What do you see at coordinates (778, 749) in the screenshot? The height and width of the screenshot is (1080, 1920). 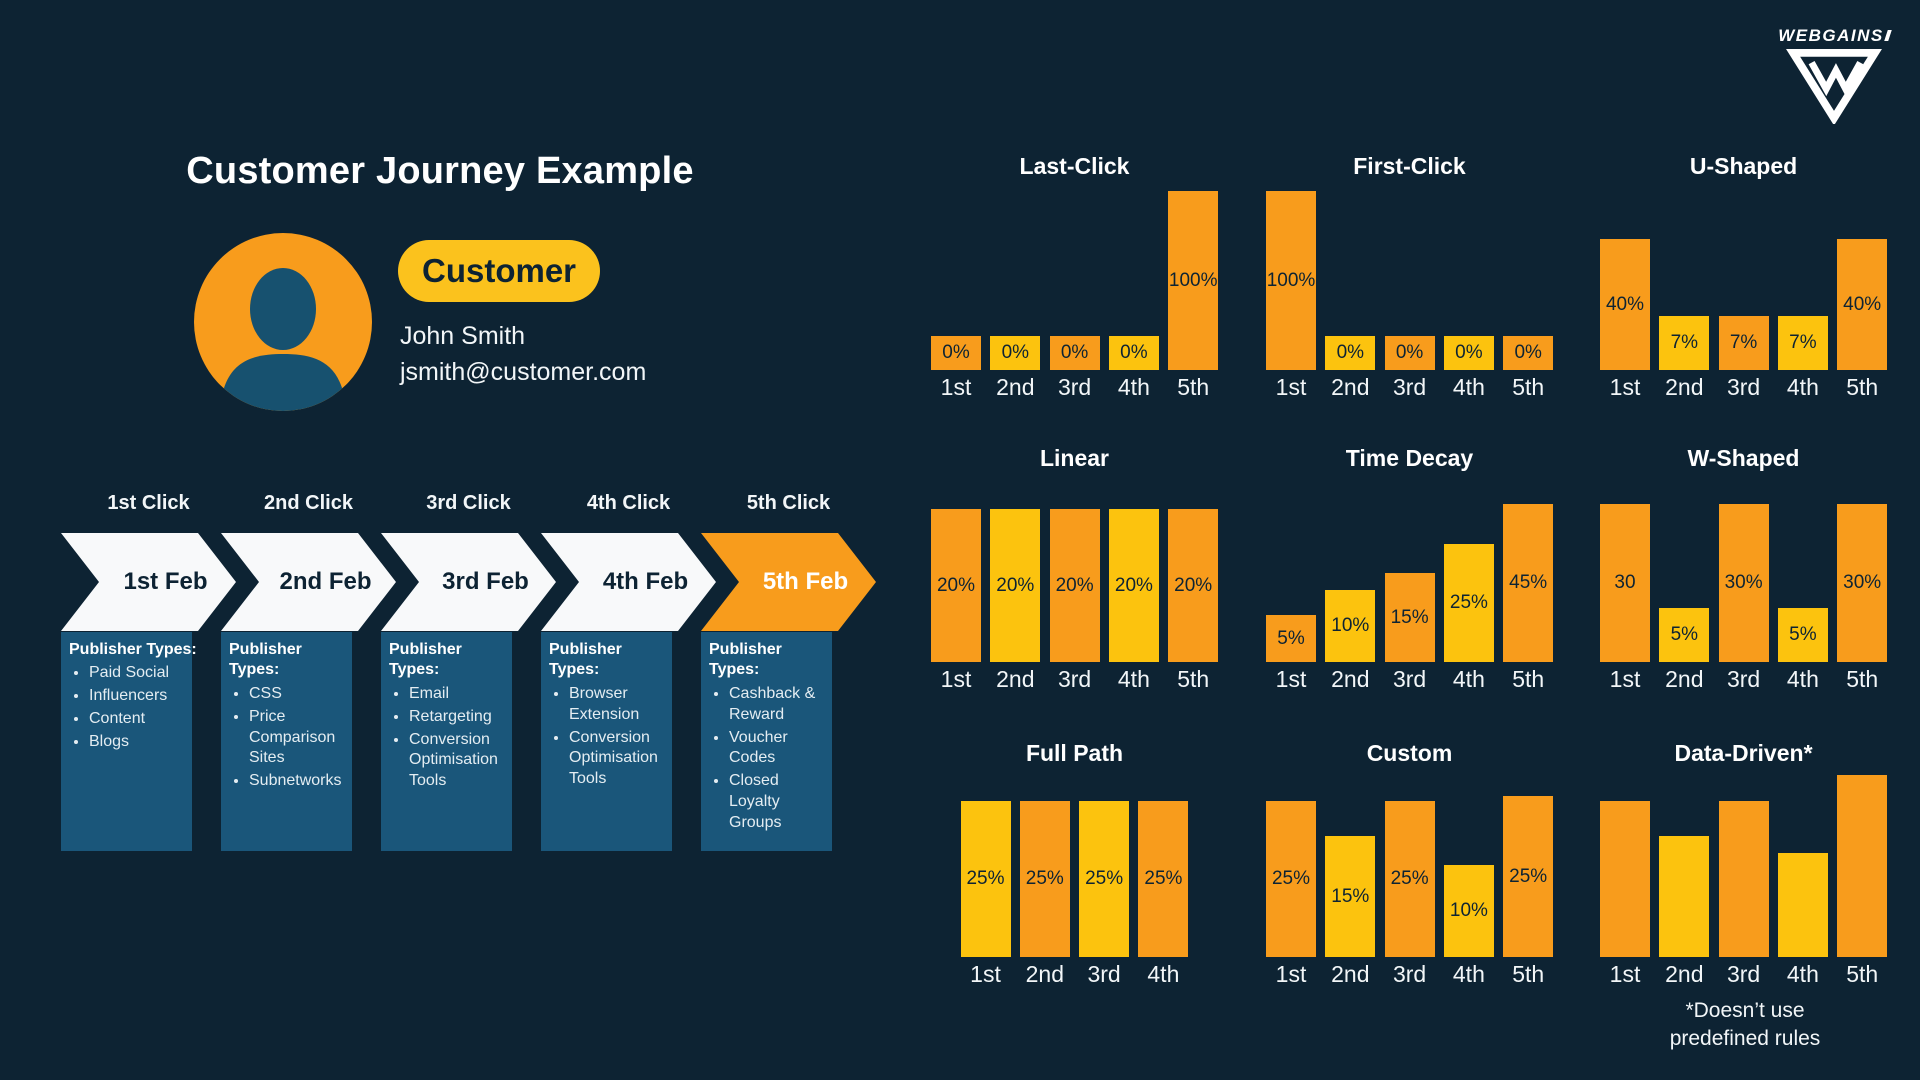 I see `publisher-type-item: Voucher Codes` at bounding box center [778, 749].